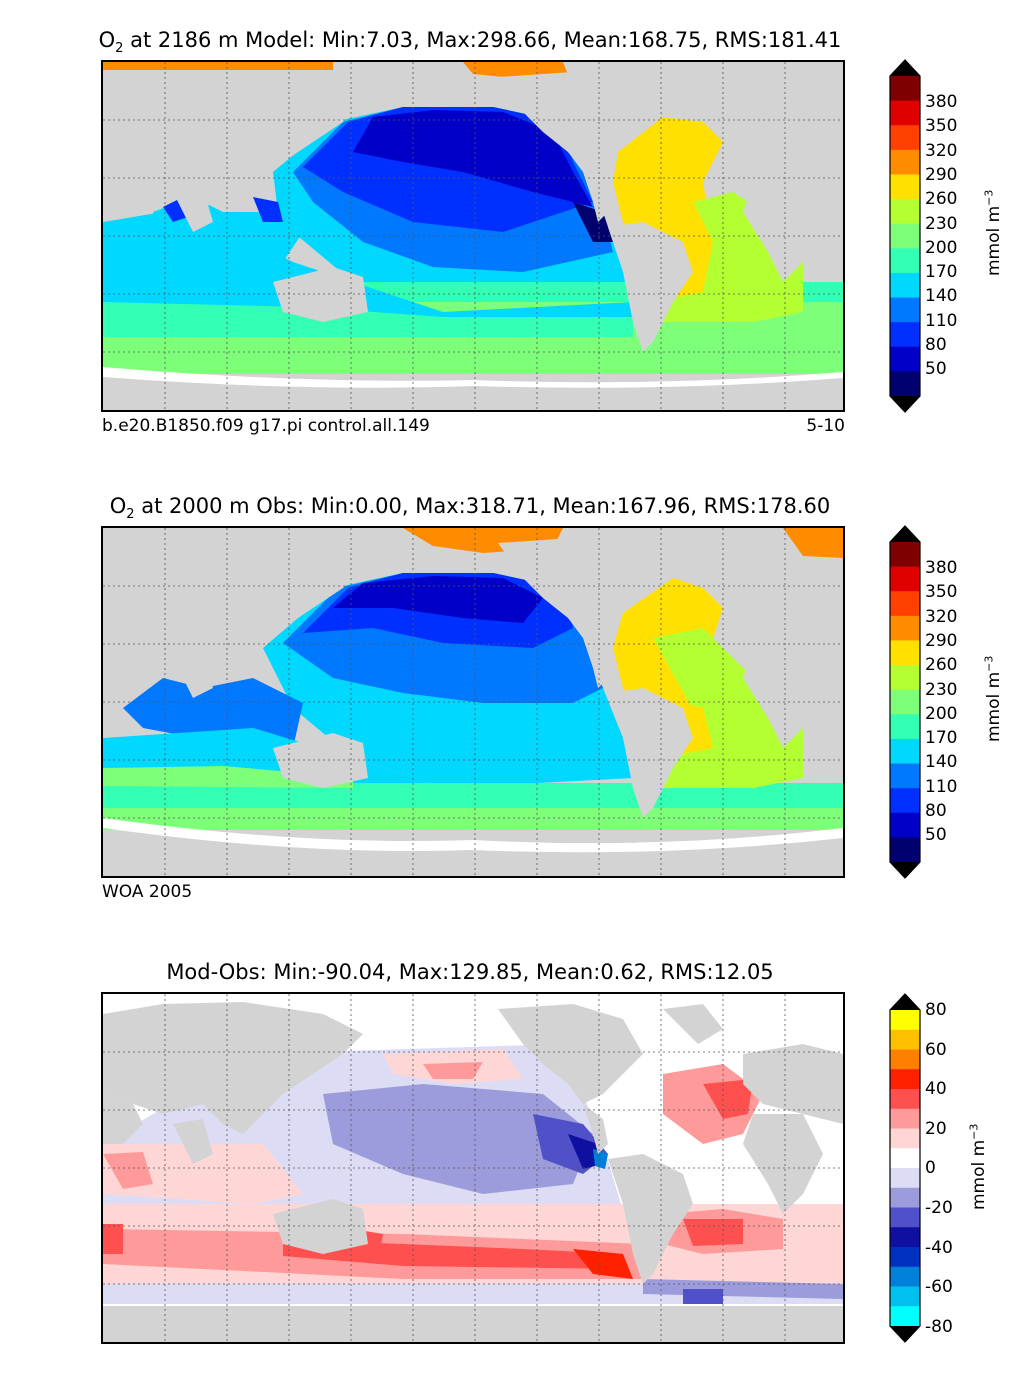 The width and height of the screenshot is (1028, 1374). What do you see at coordinates (905, 68) in the screenshot?
I see `panel1-colorbar-extend-max` at bounding box center [905, 68].